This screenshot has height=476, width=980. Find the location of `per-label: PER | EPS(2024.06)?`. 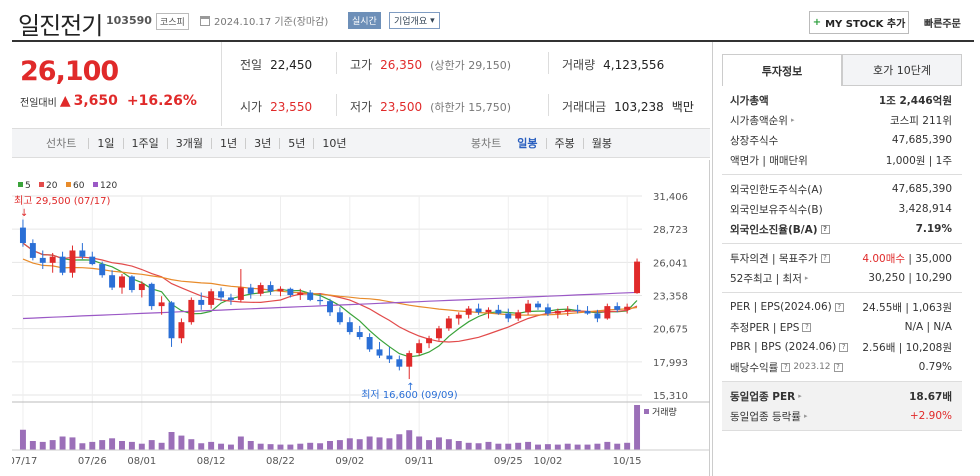

per-label: PER | EPS(2024.06)? is located at coordinates (787, 307).